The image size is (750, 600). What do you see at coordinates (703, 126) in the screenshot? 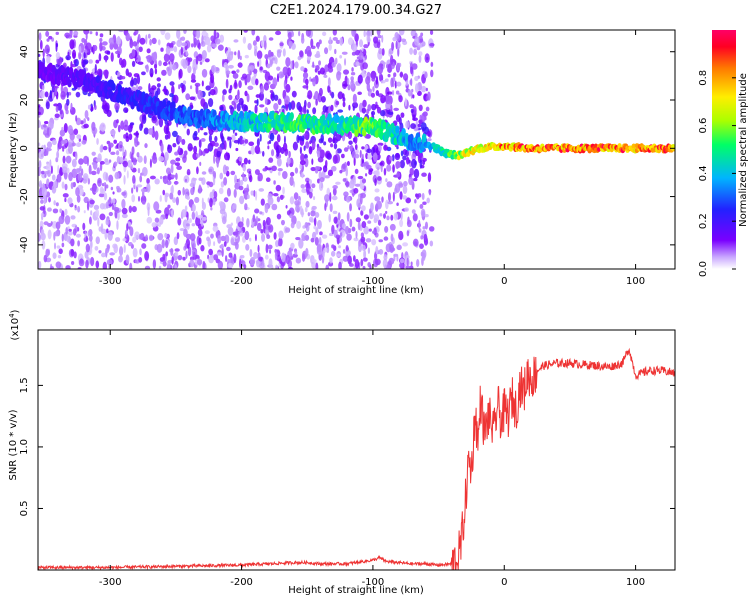
I see `colorbar-tick-label: 0.6` at bounding box center [703, 126].